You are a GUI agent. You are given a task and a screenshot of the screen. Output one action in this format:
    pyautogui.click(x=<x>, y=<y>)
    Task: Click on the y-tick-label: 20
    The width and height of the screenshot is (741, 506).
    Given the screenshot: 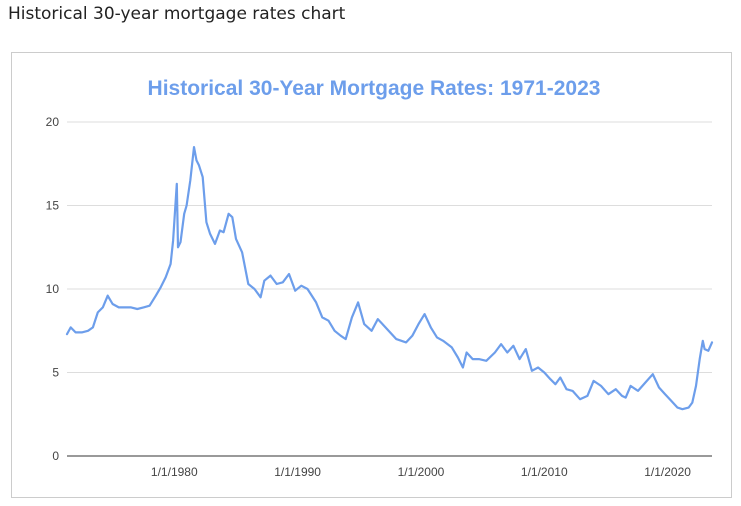 What is the action you would take?
    pyautogui.click(x=53, y=122)
    